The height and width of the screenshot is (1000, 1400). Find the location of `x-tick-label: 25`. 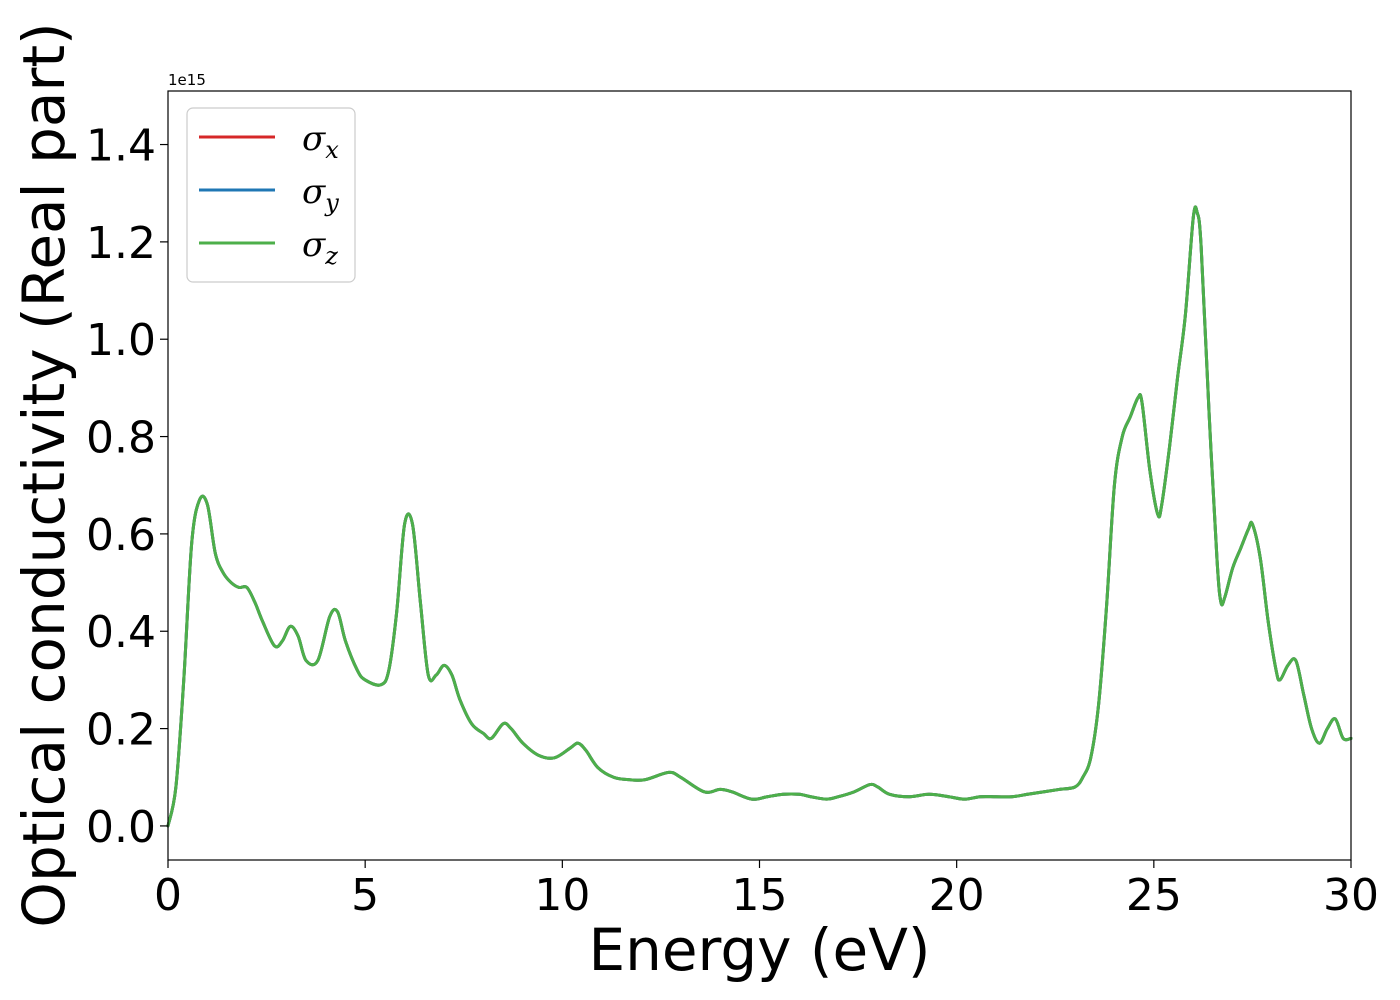

x-tick-label: 25 is located at coordinates (1154, 895).